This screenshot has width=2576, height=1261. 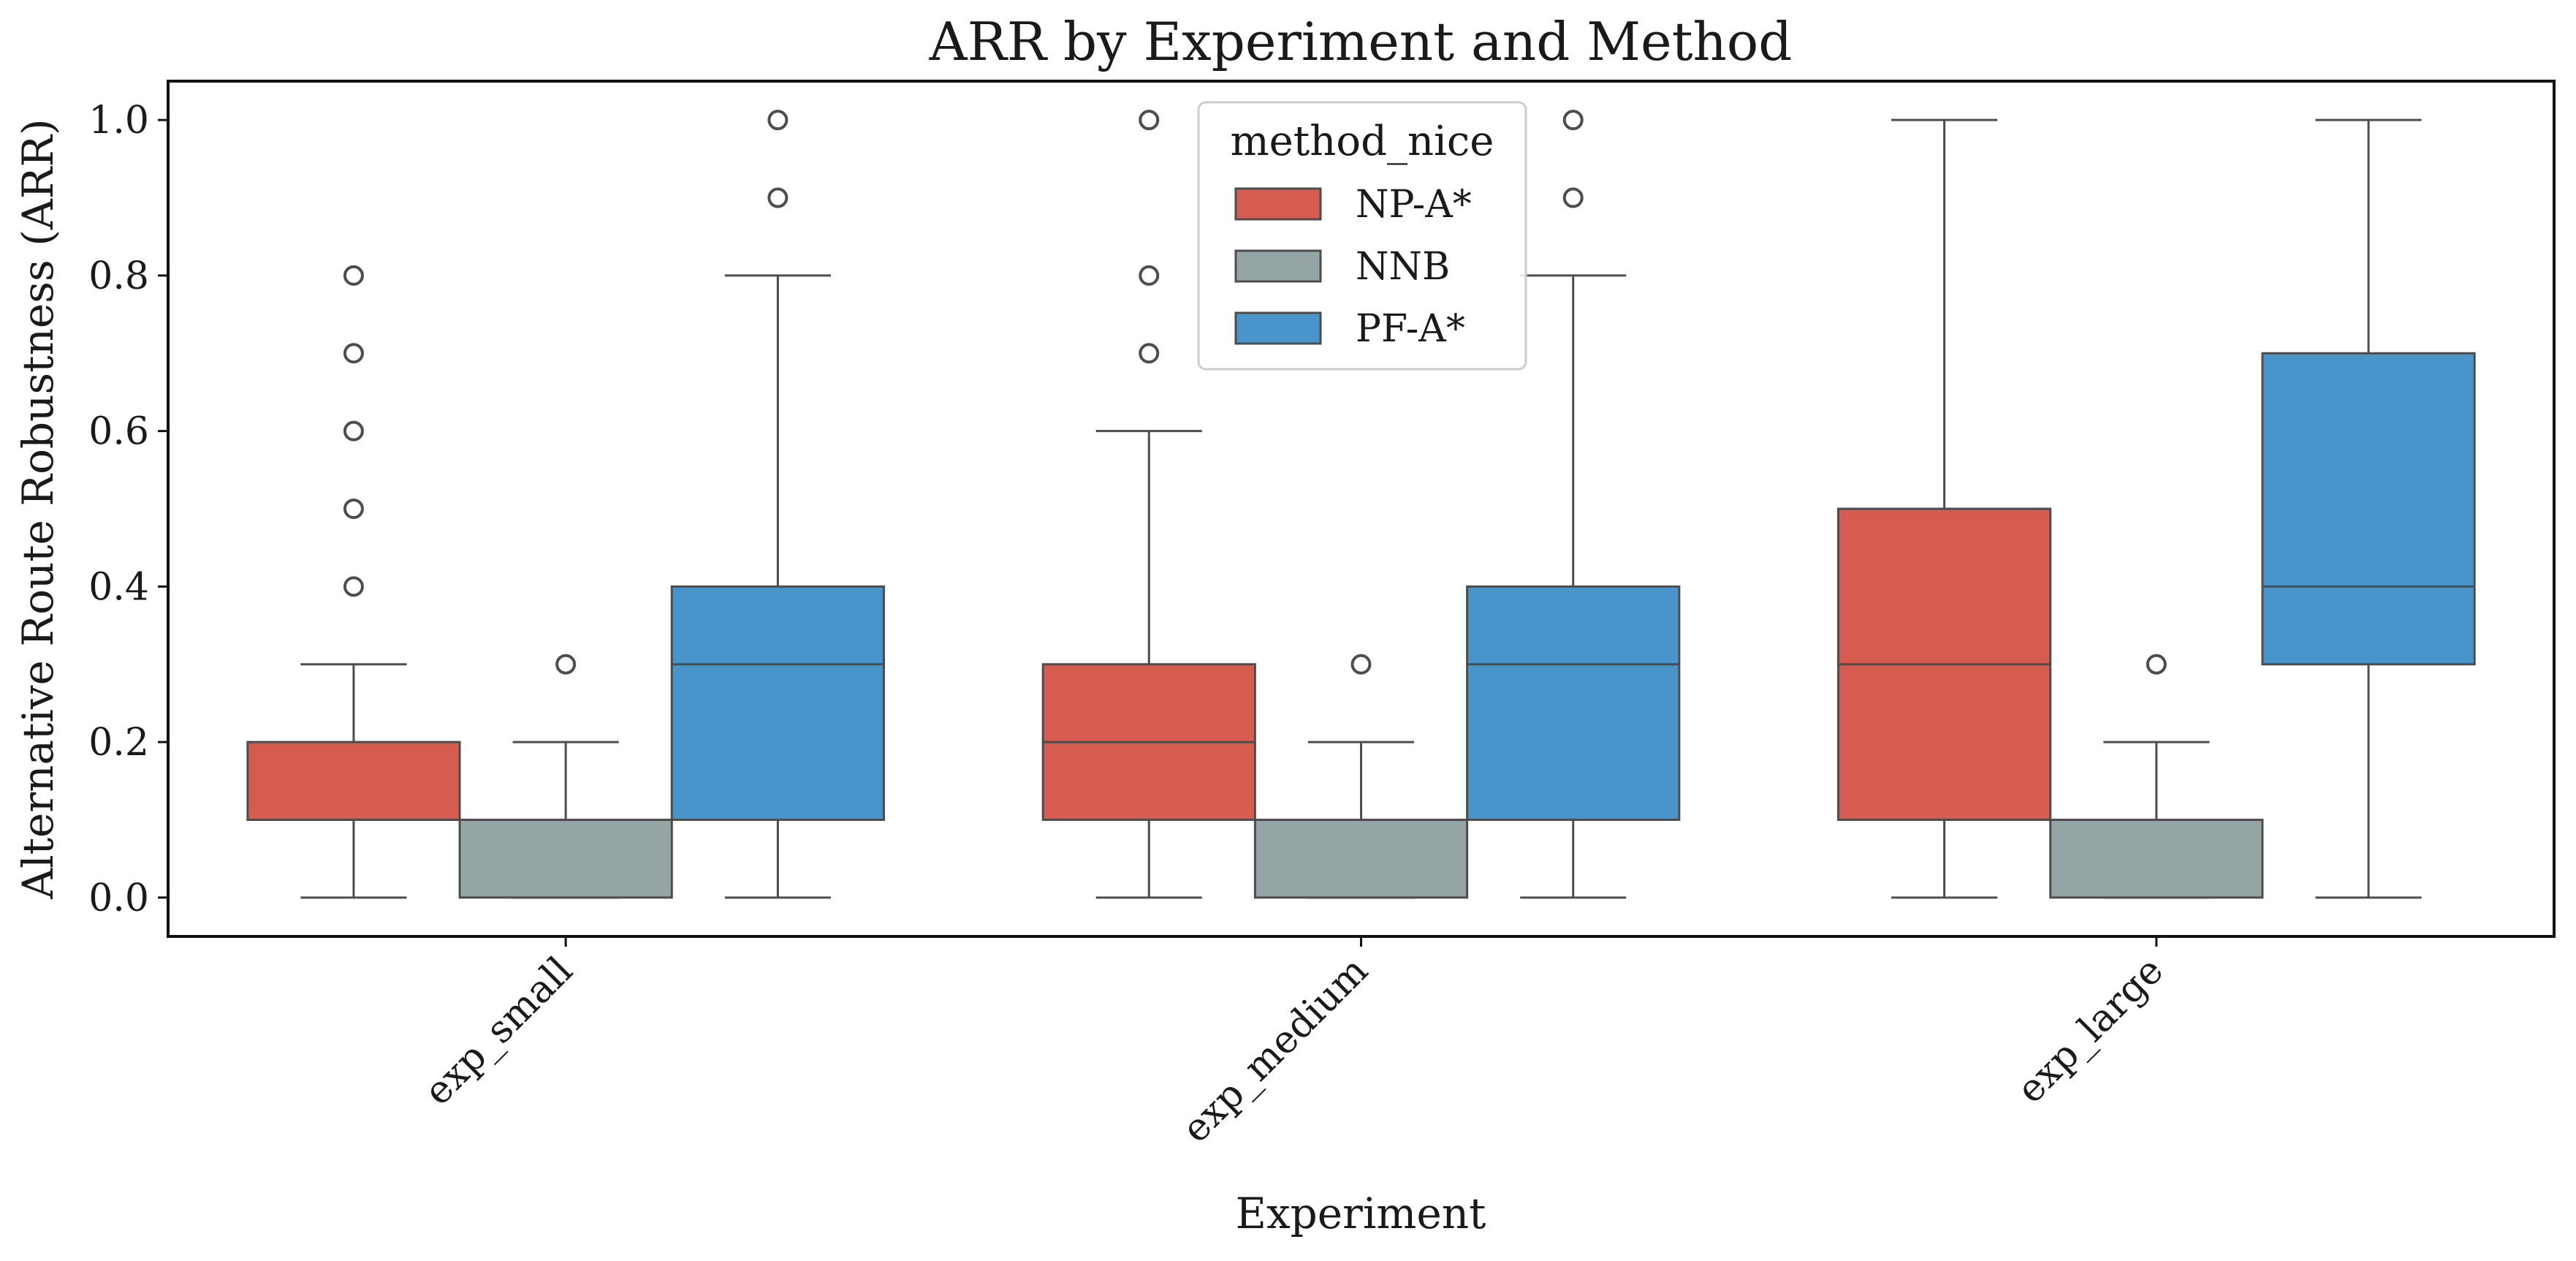 I want to click on y-axis: 0.0 0.2 0.4 0.6 0.8 1.0, so click(x=128, y=509).